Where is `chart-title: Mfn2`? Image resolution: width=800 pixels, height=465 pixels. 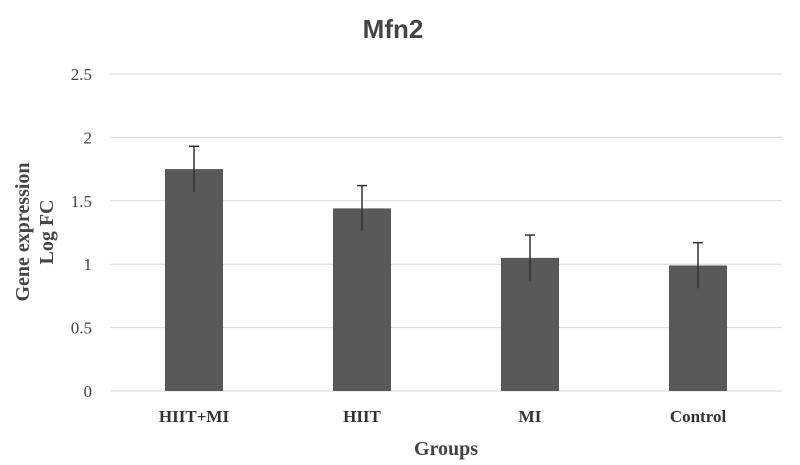 chart-title: Mfn2 is located at coordinates (393, 29).